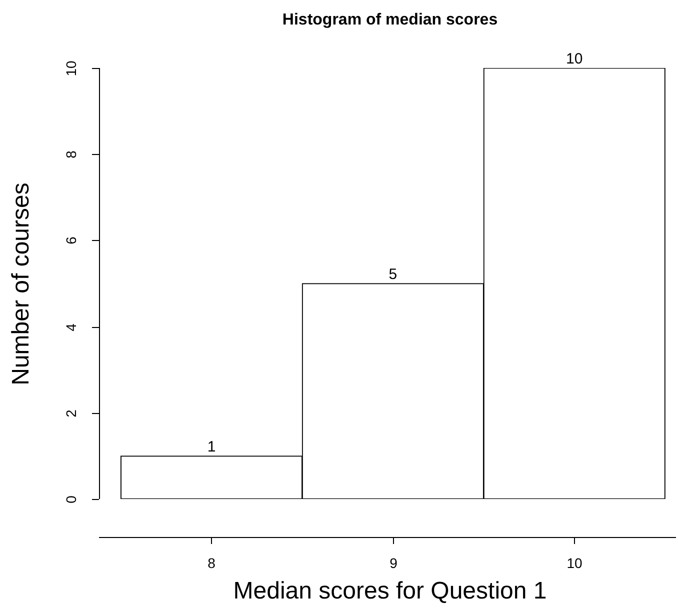 The width and height of the screenshot is (678, 613). Describe the element at coordinates (70, 499) in the screenshot. I see `y-tick-label: 0` at that location.